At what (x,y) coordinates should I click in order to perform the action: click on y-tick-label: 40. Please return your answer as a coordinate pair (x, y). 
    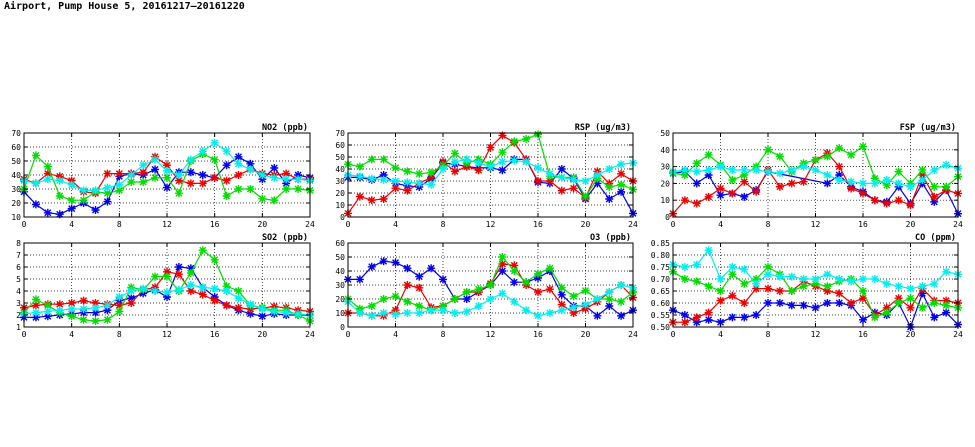
    Looking at the image, I should click on (16, 175).